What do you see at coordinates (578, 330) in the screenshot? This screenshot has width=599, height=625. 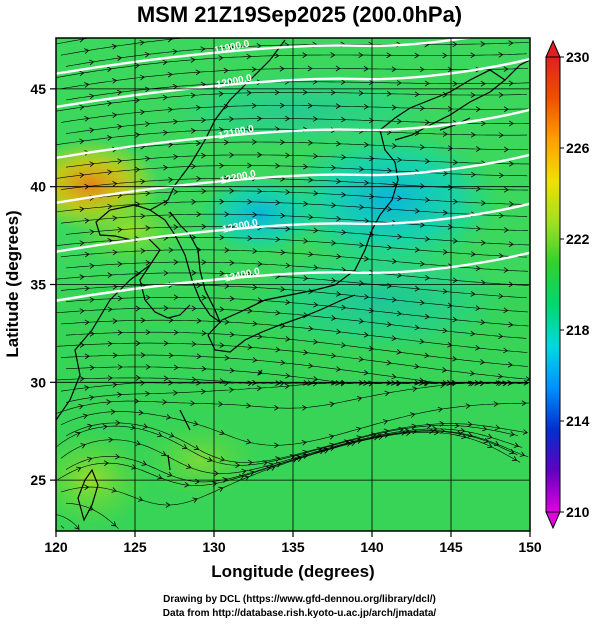 I see `colorbar-tick-label: 218` at bounding box center [578, 330].